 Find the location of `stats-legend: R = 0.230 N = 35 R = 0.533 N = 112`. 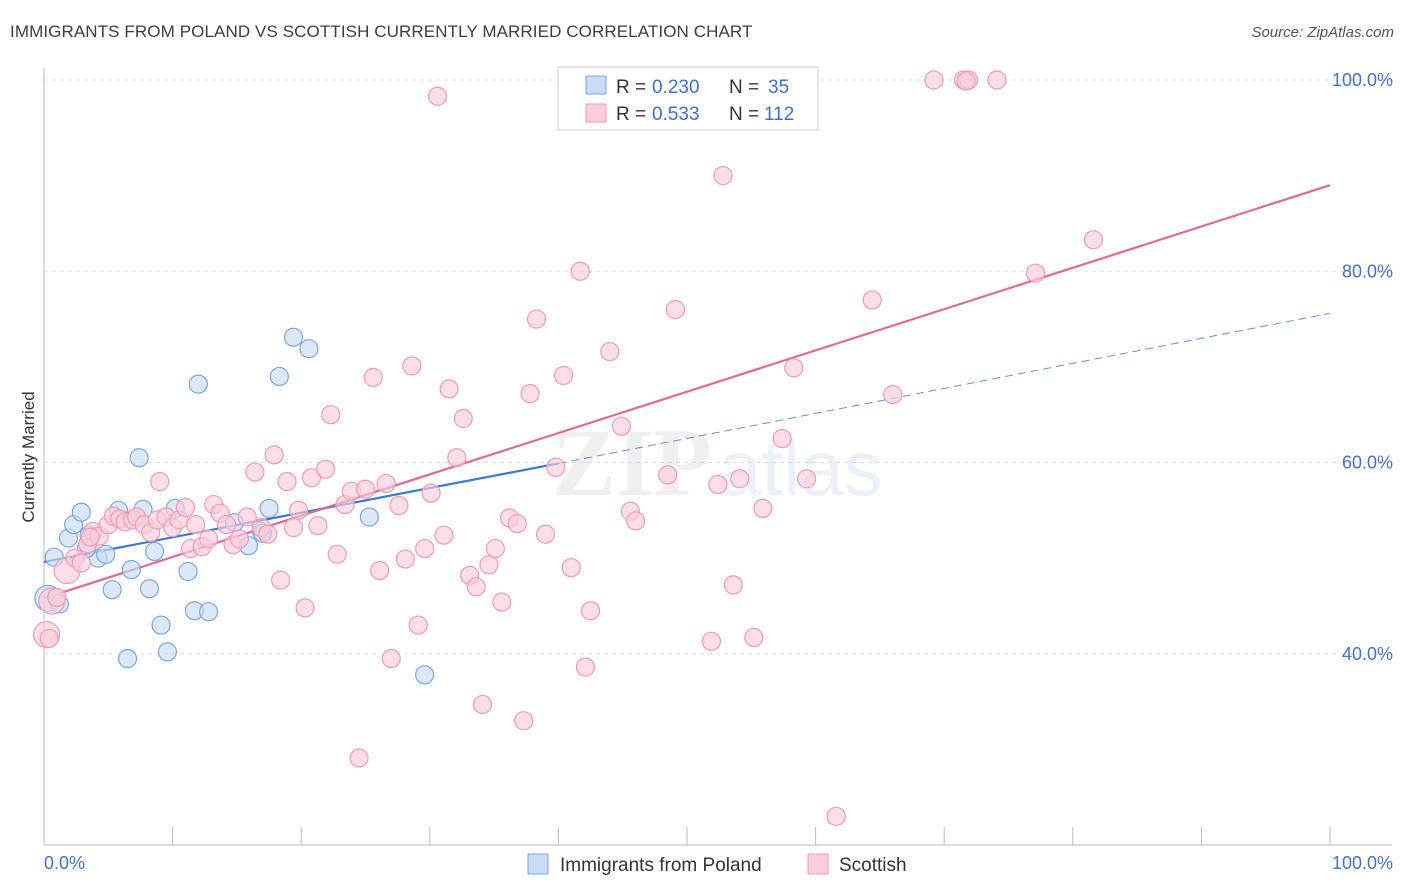

stats-legend: R = 0.230 N = 35 R = 0.533 N = 112 is located at coordinates (688, 98).